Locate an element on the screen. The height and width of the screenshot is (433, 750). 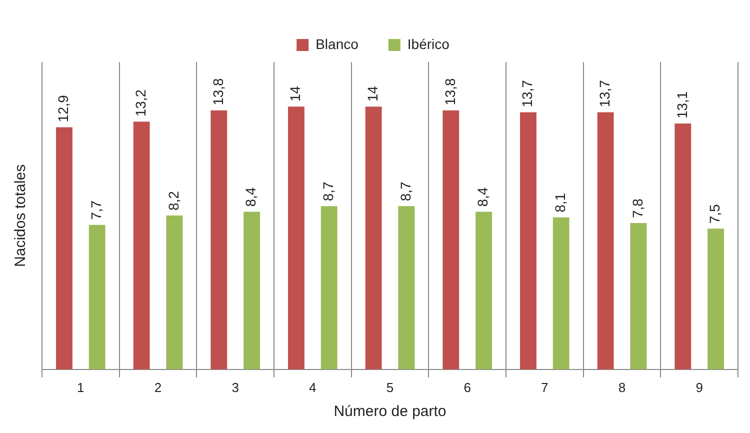
y-axis-title: Nacidos totales is located at coordinates (21, 215).